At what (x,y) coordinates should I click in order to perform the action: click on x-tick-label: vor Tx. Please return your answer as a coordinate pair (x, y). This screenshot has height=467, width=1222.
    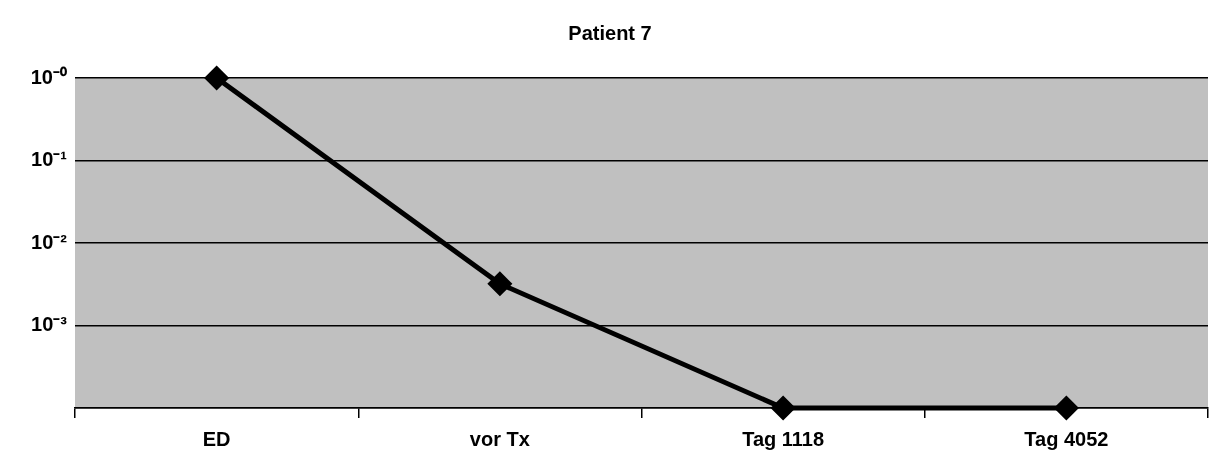
    Looking at the image, I should click on (499, 438).